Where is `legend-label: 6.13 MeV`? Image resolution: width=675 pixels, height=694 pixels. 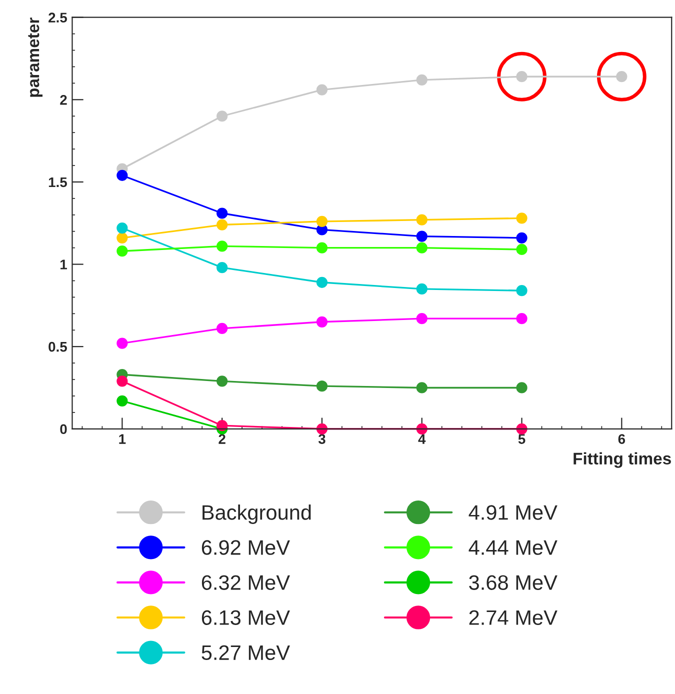 legend-label: 6.13 MeV is located at coordinates (246, 617).